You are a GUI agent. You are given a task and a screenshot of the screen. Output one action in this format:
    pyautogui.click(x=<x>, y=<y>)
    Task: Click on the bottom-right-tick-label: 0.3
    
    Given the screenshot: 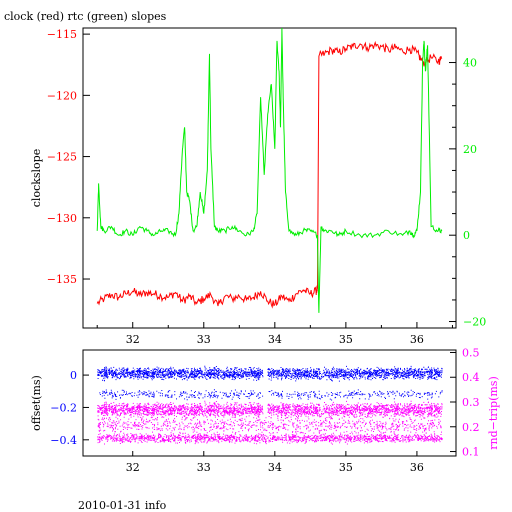 What is the action you would take?
    pyautogui.click(x=471, y=402)
    